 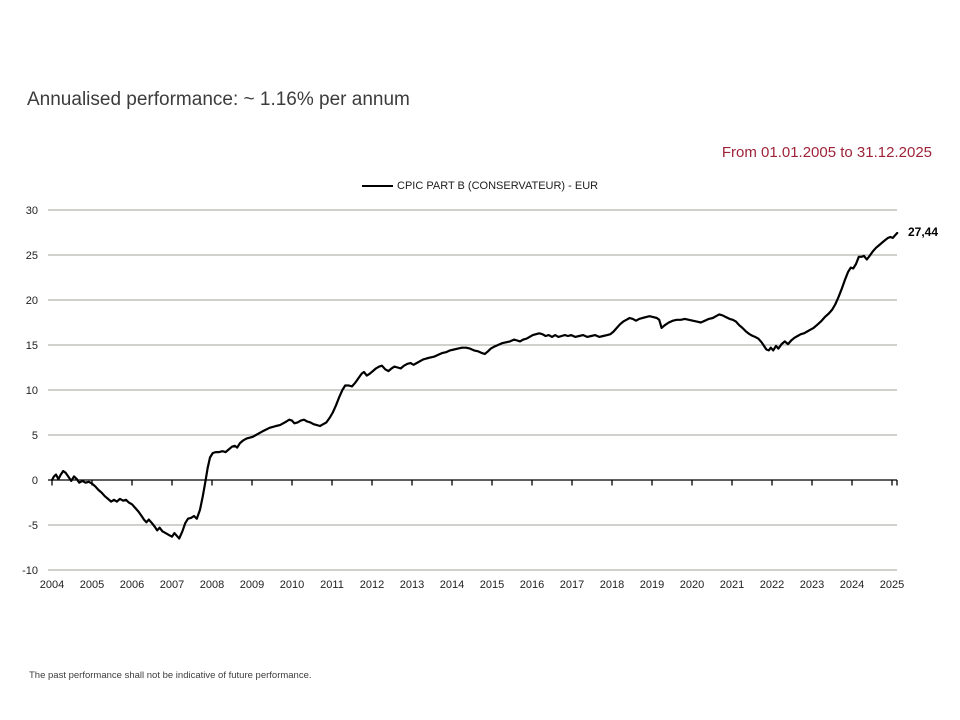 I want to click on x-tick-label: 2012, so click(x=372, y=585).